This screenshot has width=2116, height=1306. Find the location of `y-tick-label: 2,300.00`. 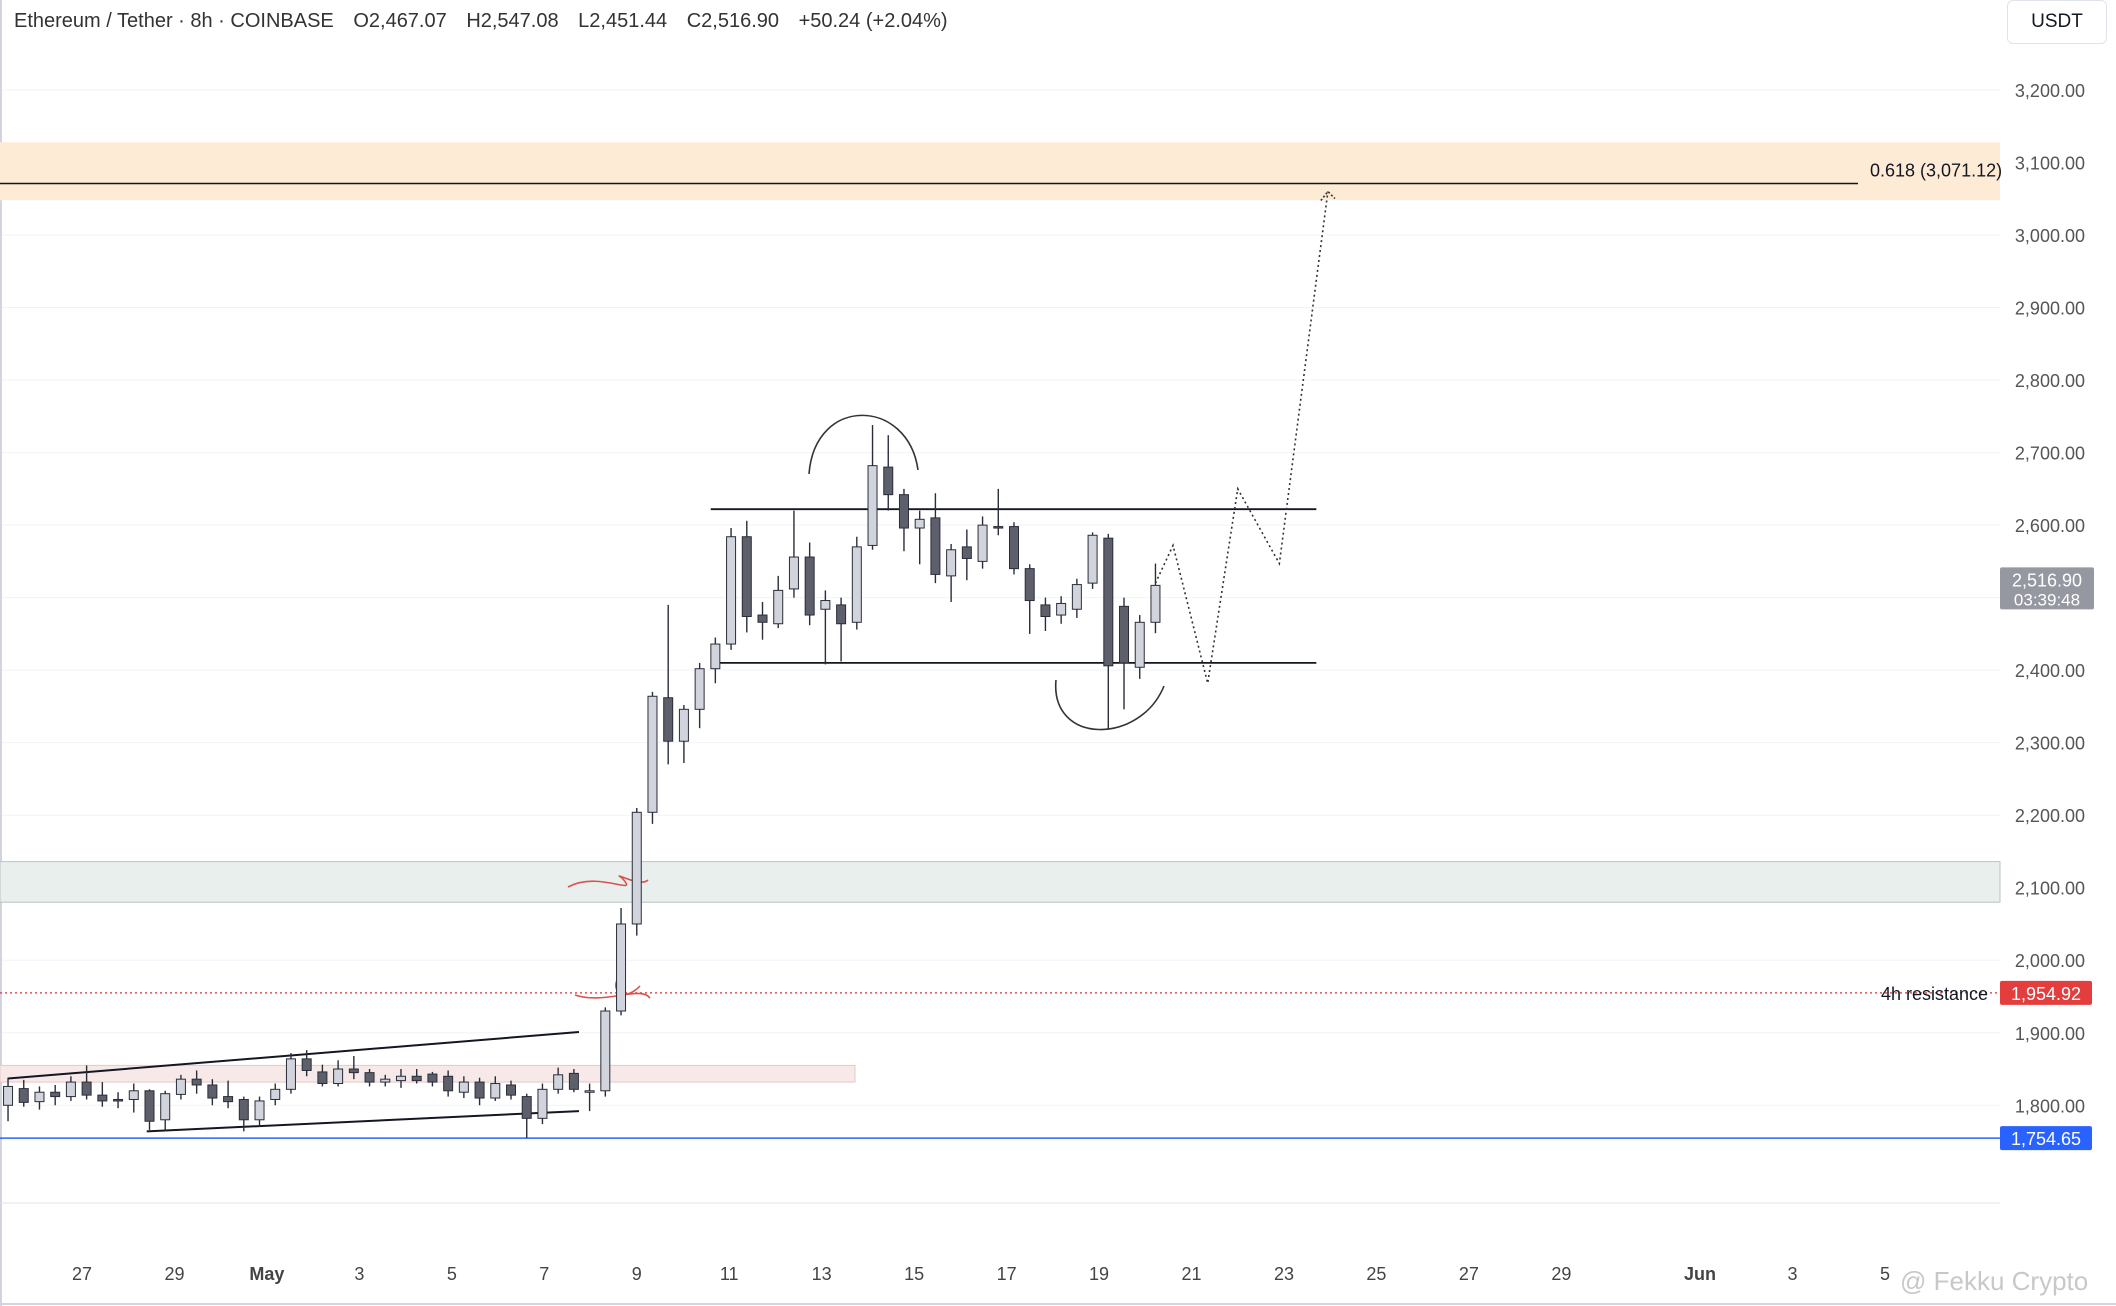

y-tick-label: 2,300.00 is located at coordinates (2050, 744).